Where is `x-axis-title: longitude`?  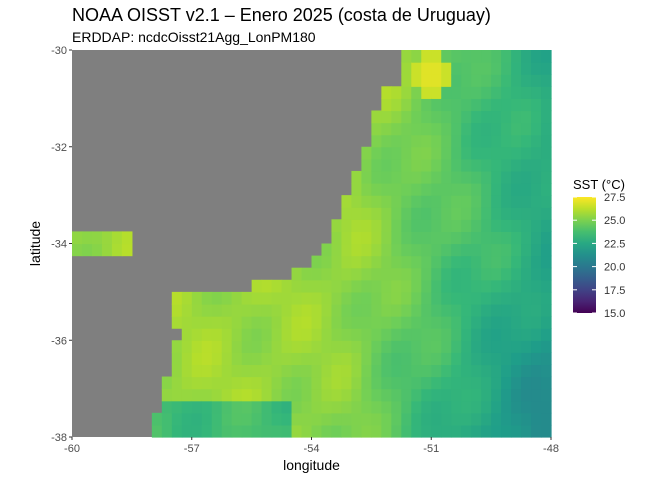 x-axis-title: longitude is located at coordinates (311, 465).